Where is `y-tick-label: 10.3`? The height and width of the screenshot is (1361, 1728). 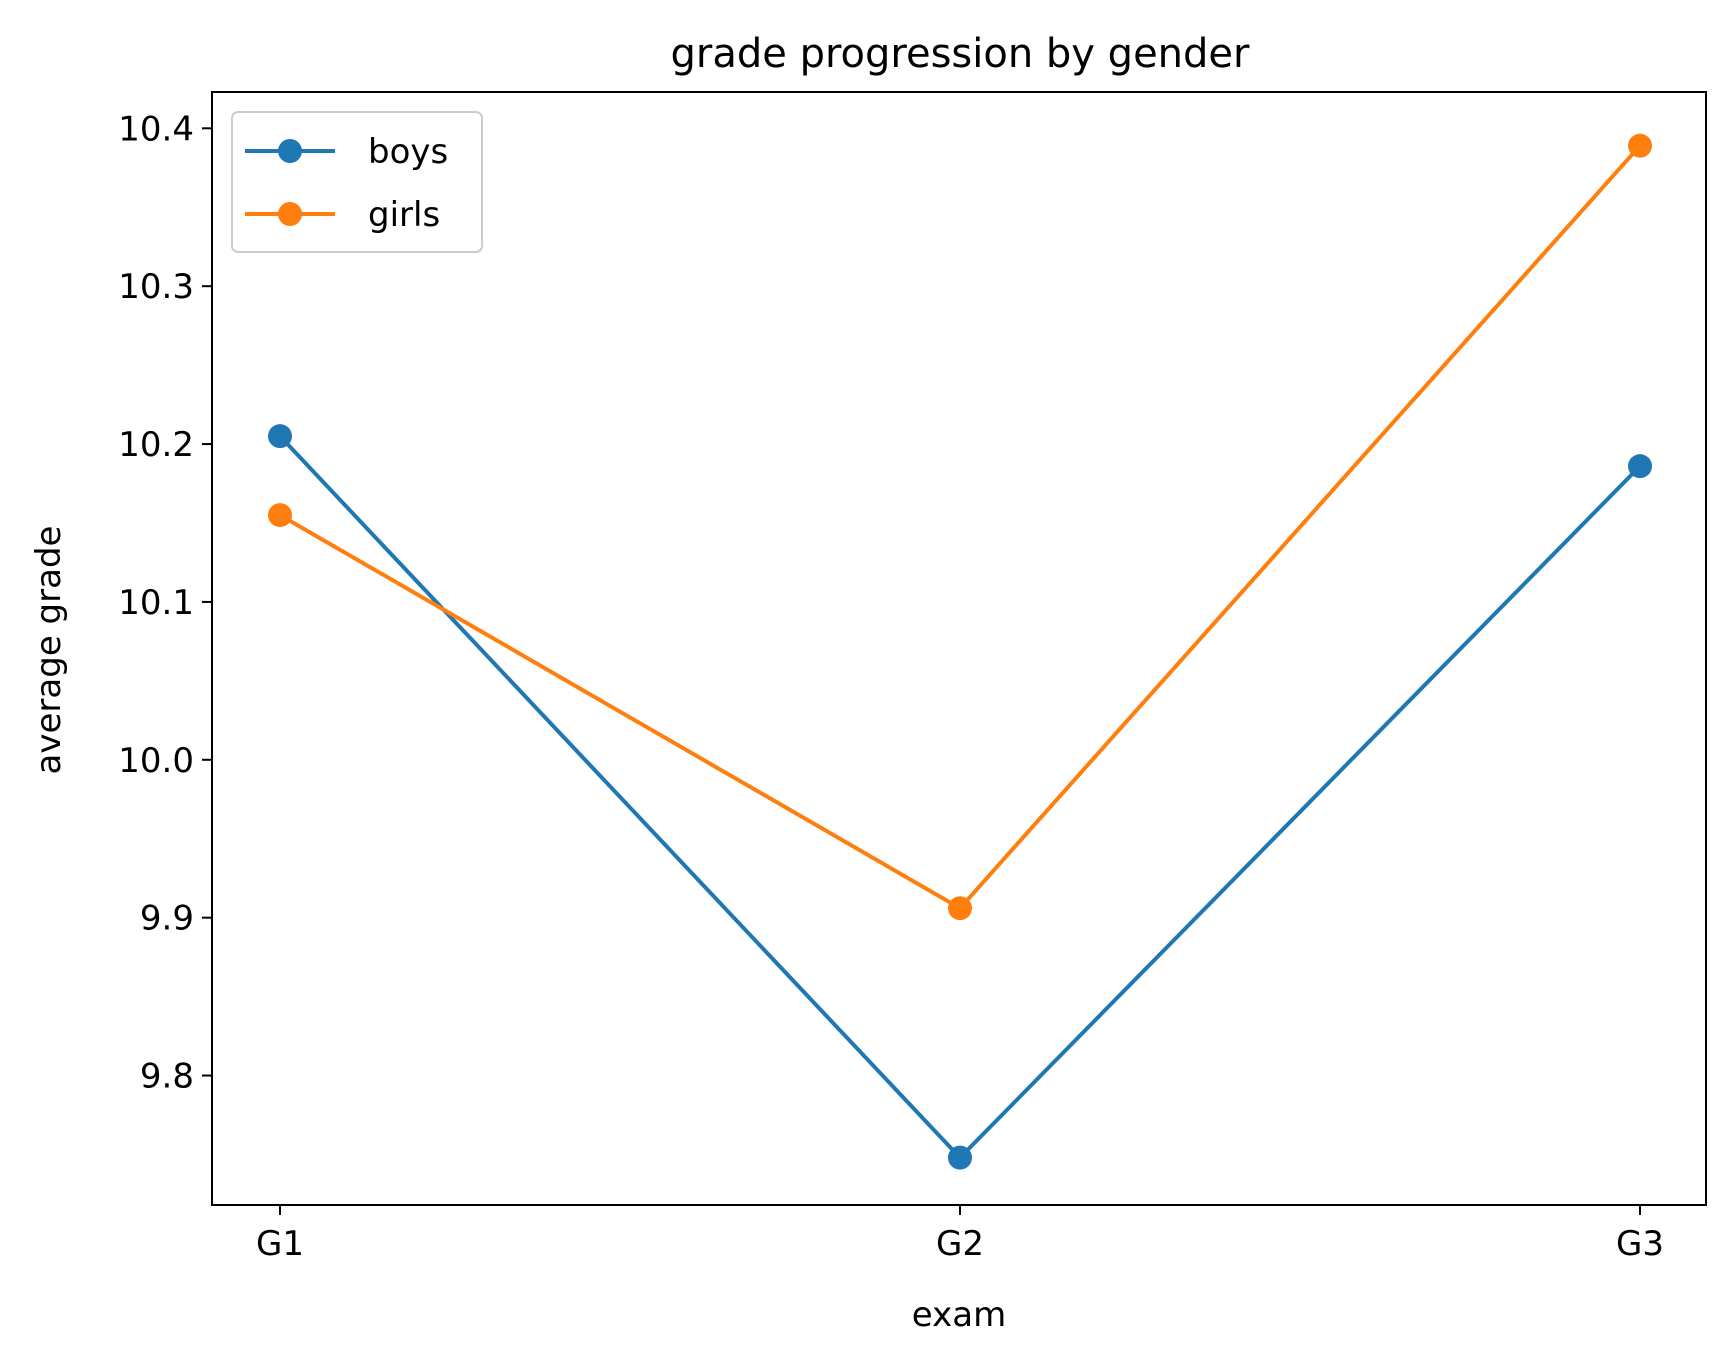
y-tick-label: 10.3 is located at coordinates (156, 287).